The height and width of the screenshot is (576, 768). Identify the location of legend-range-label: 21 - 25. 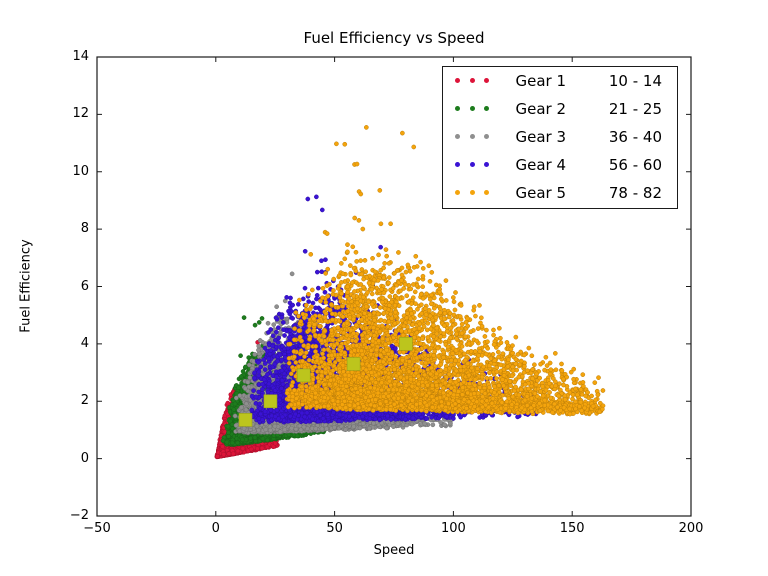
(635, 108).